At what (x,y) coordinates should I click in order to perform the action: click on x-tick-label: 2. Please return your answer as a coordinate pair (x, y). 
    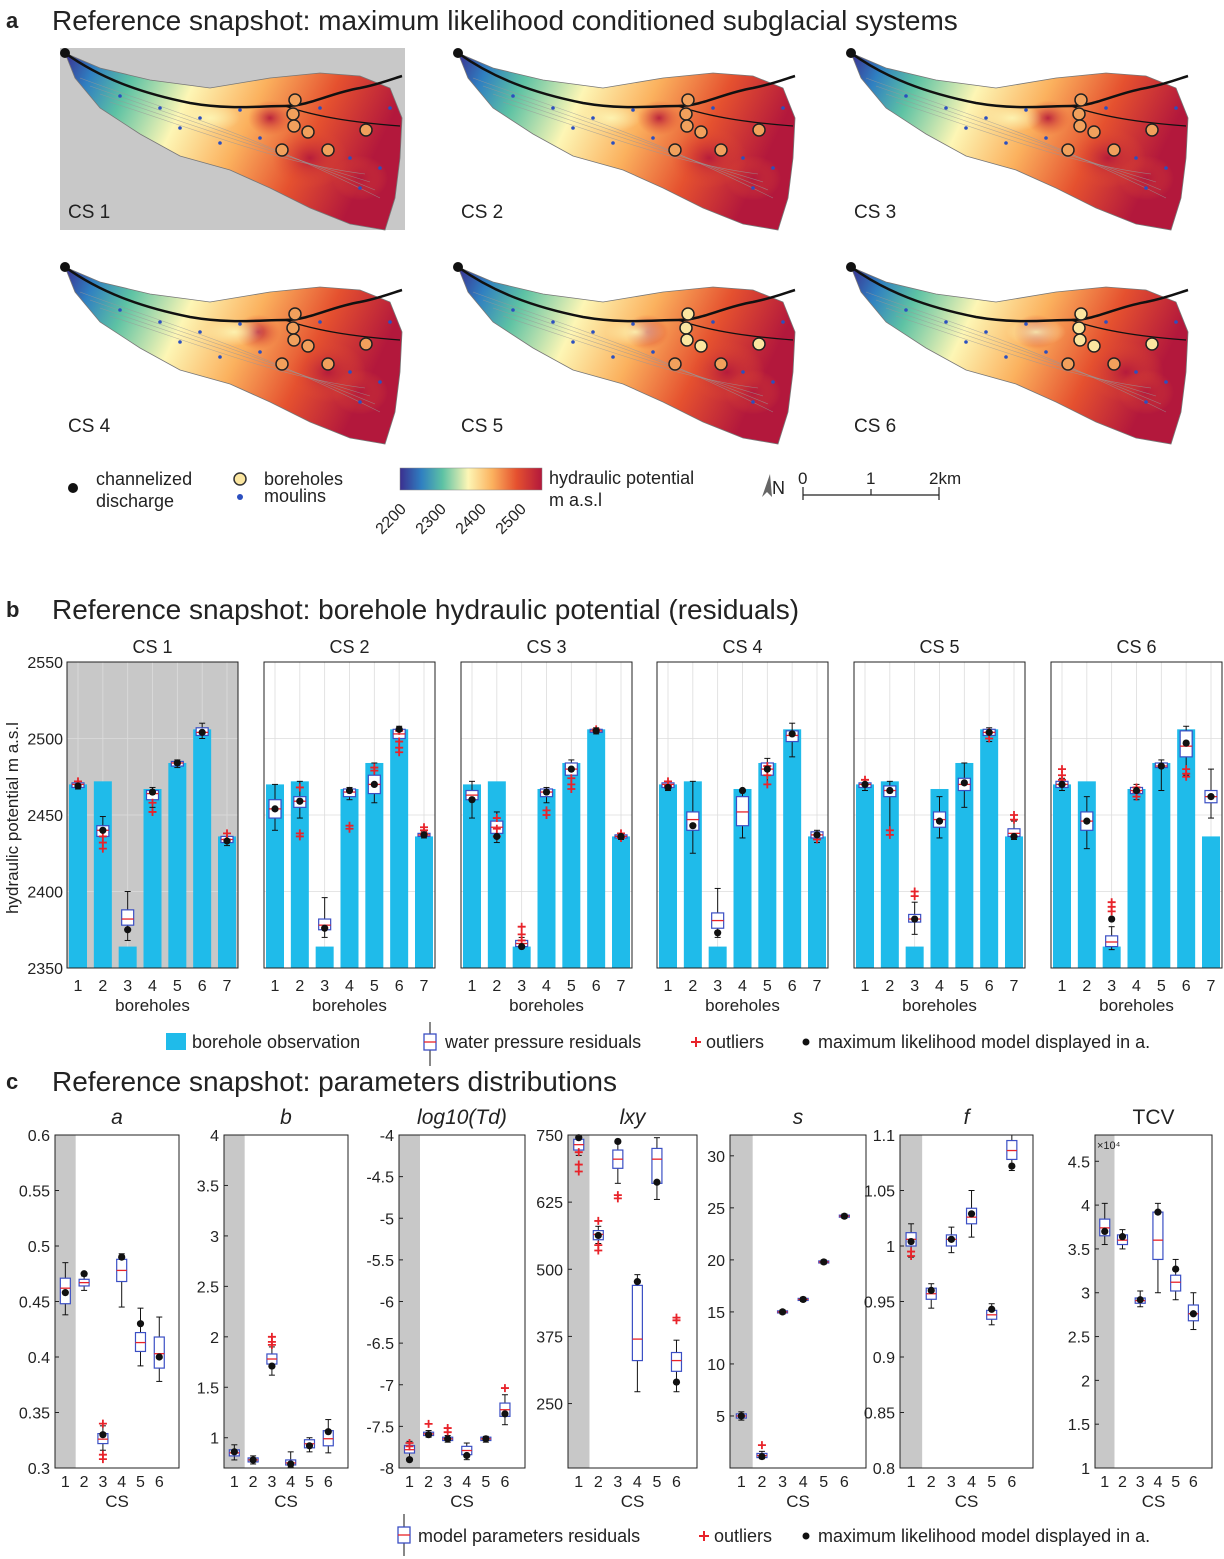
    Looking at the image, I should click on (84, 1482).